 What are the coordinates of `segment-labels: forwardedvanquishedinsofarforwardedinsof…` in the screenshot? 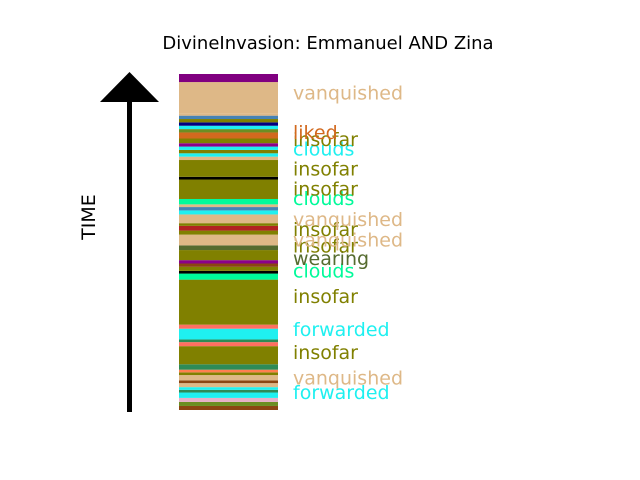 It's located at (348, 243).